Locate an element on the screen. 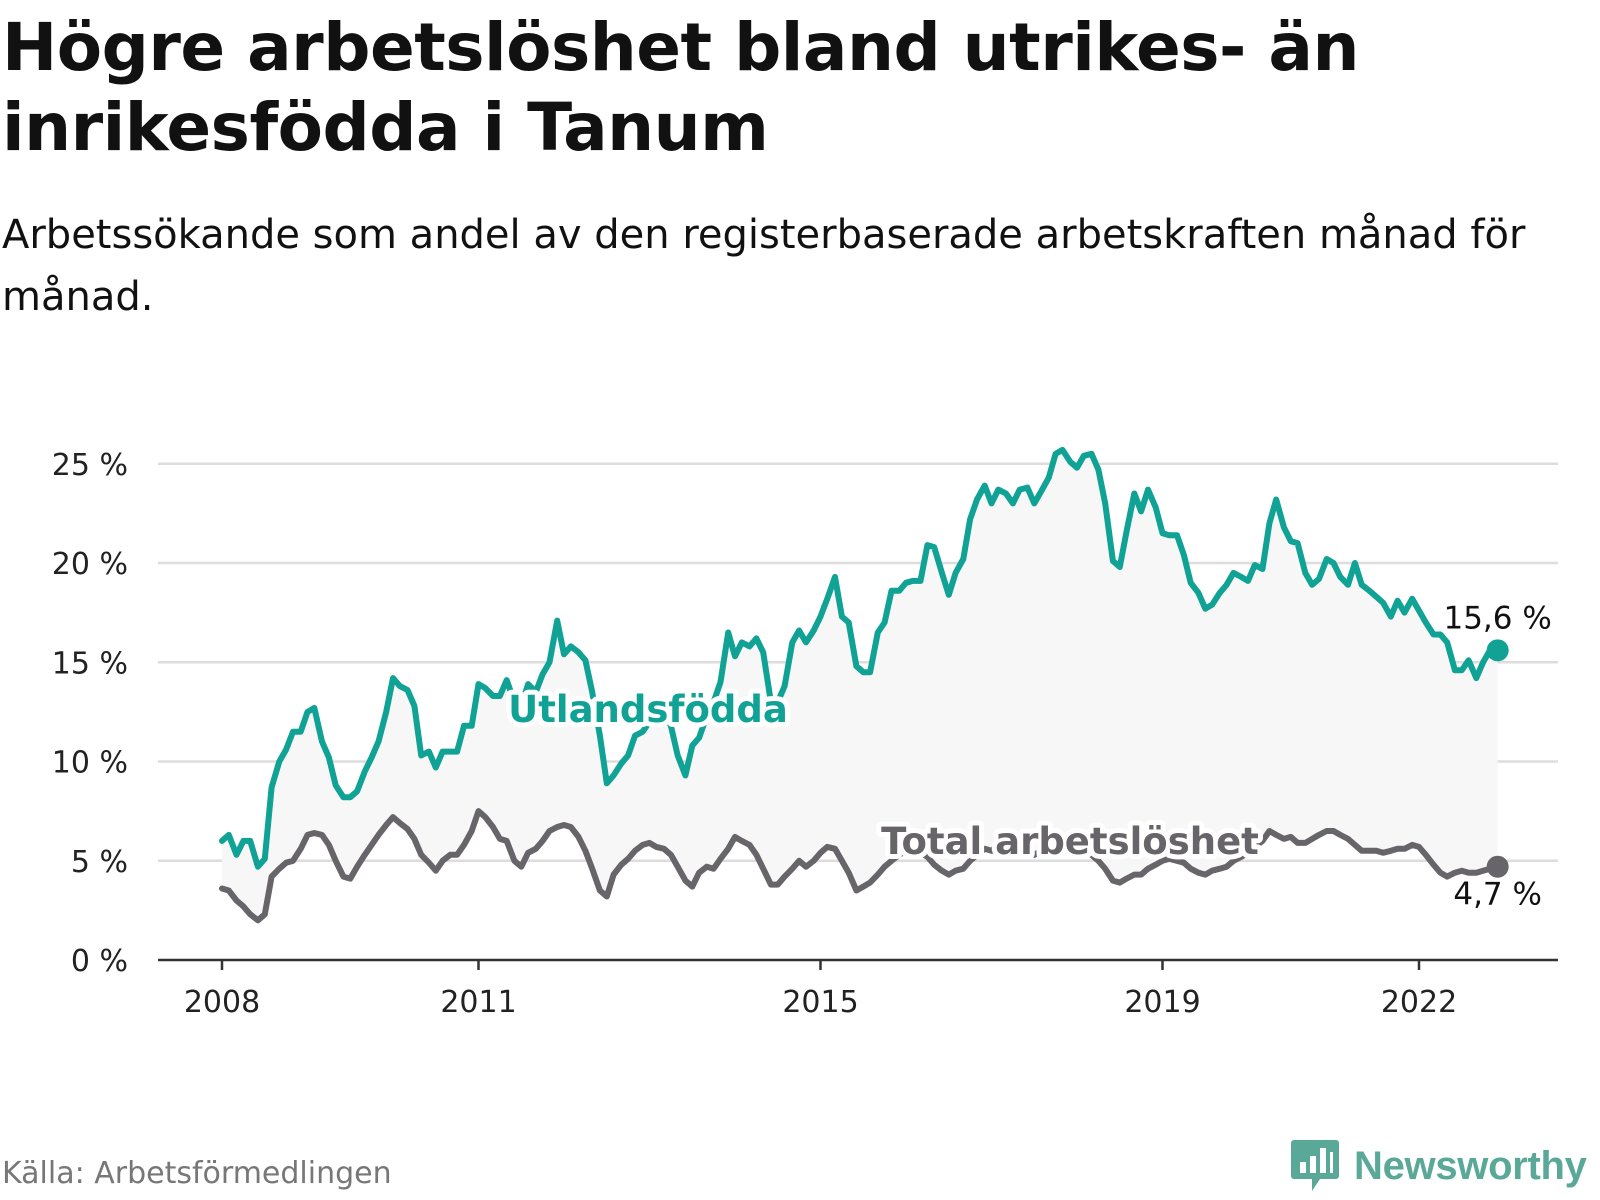 This screenshot has width=1600, height=1200. y-axis: 0 % 5 % 10 % 15 % 20 % 25 % is located at coordinates (90, 713).